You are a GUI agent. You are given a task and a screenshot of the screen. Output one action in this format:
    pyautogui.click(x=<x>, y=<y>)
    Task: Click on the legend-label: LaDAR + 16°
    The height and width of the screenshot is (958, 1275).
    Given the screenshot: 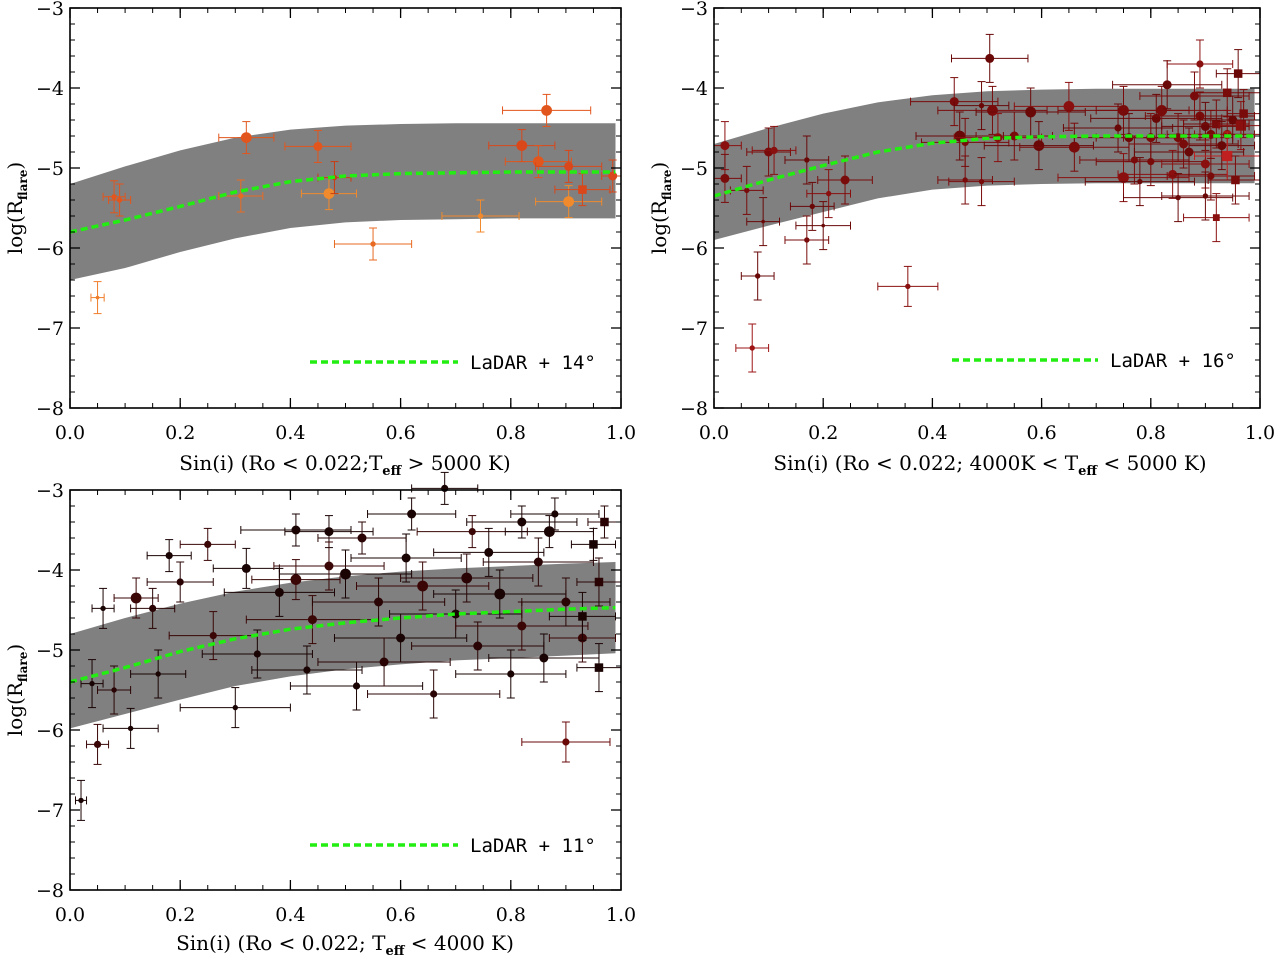 What is the action you would take?
    pyautogui.click(x=1173, y=361)
    